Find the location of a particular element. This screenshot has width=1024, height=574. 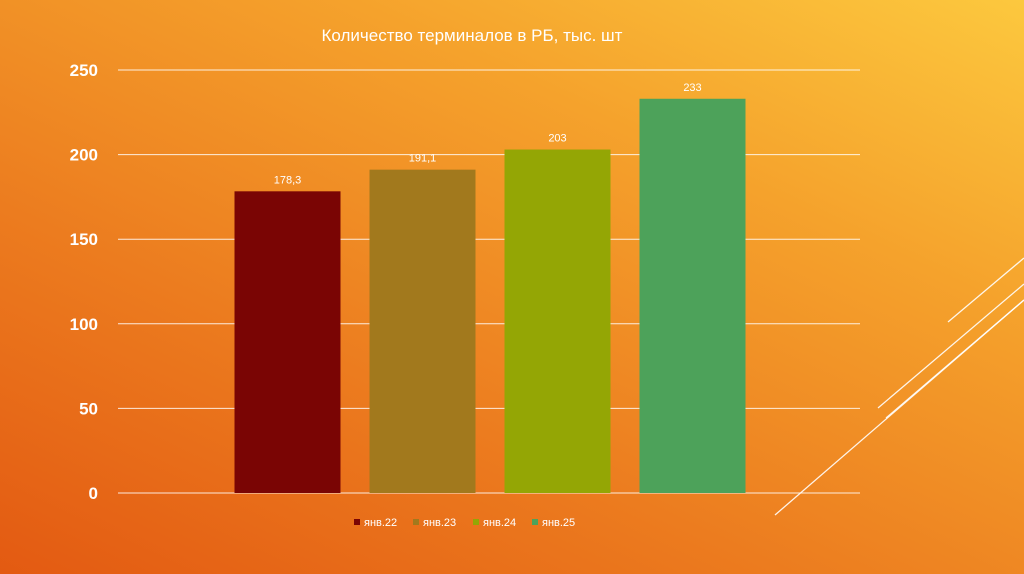

y-tick-label: 250 is located at coordinates (84, 70).